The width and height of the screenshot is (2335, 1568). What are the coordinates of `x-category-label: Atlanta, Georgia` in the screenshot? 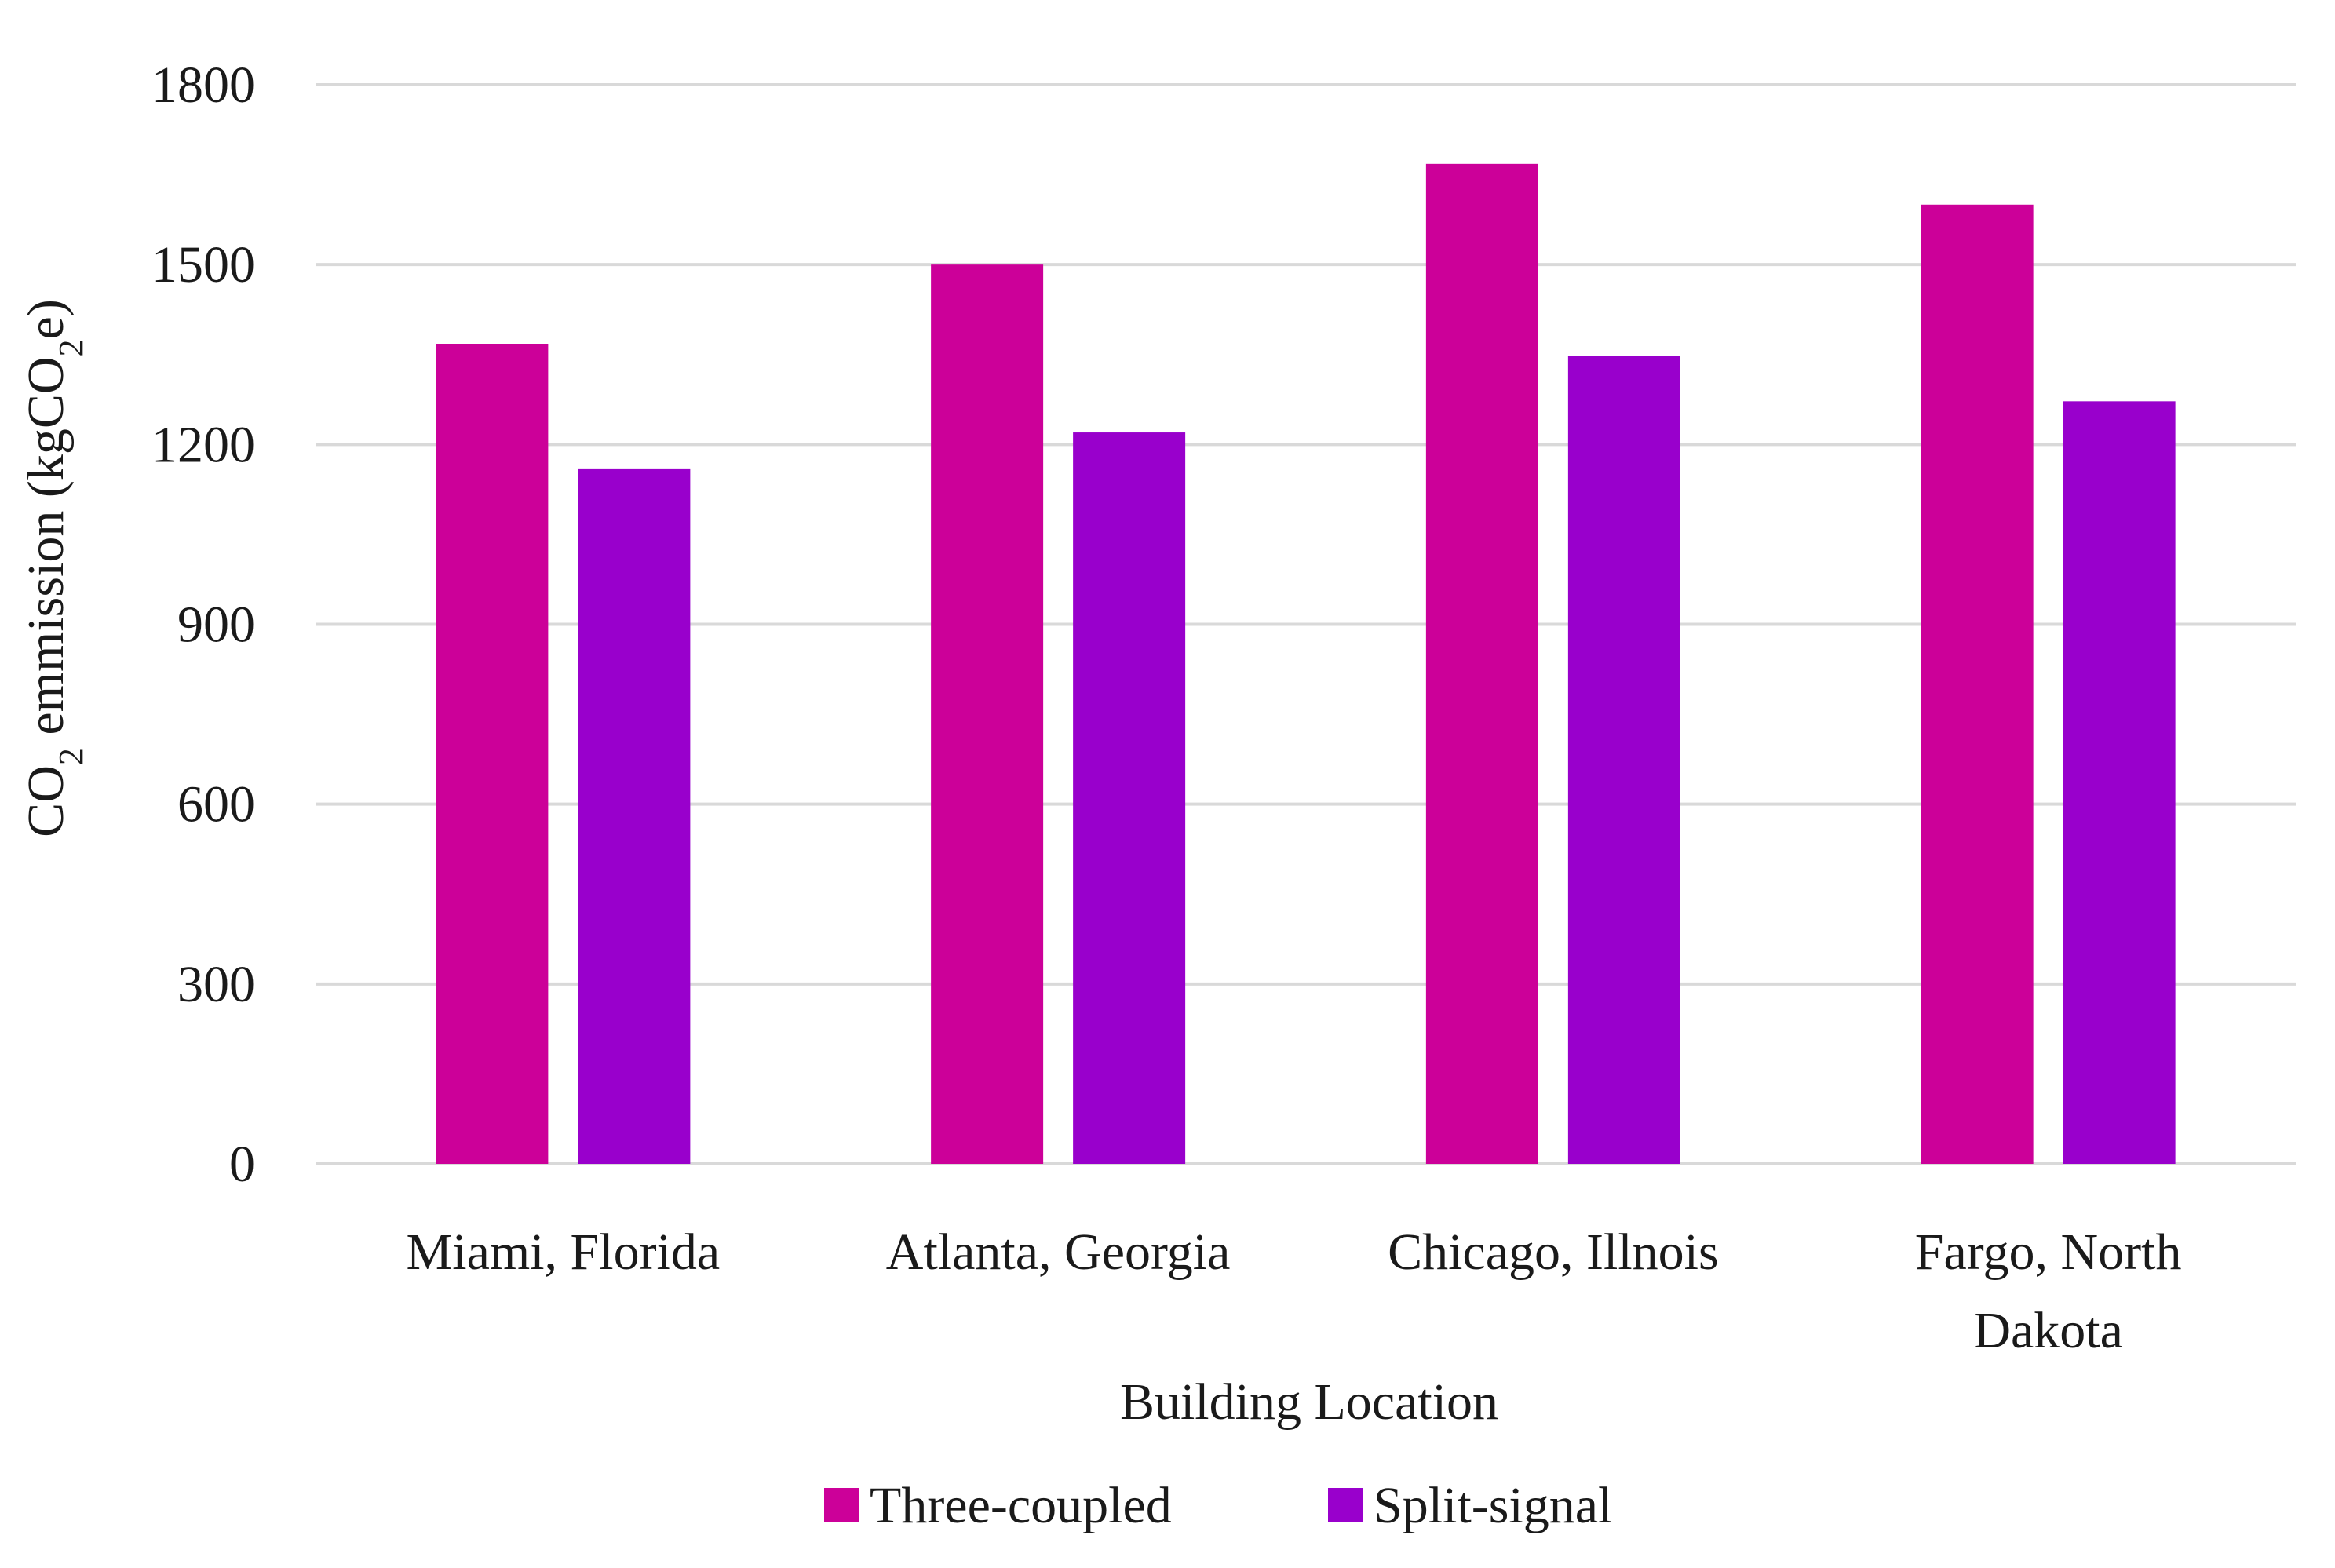 It's located at (1059, 1252).